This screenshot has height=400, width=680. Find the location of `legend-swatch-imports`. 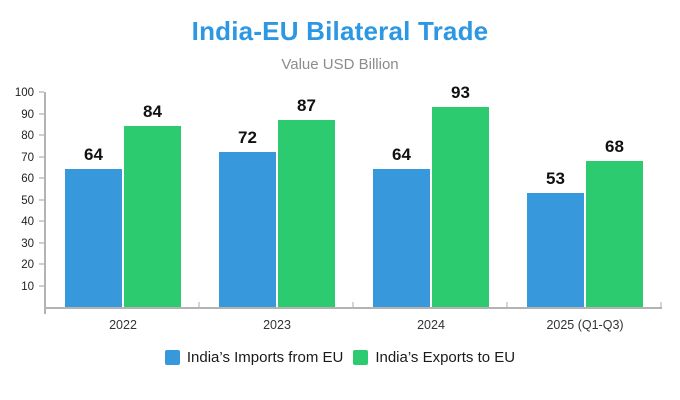

legend-swatch-imports is located at coordinates (172, 357).